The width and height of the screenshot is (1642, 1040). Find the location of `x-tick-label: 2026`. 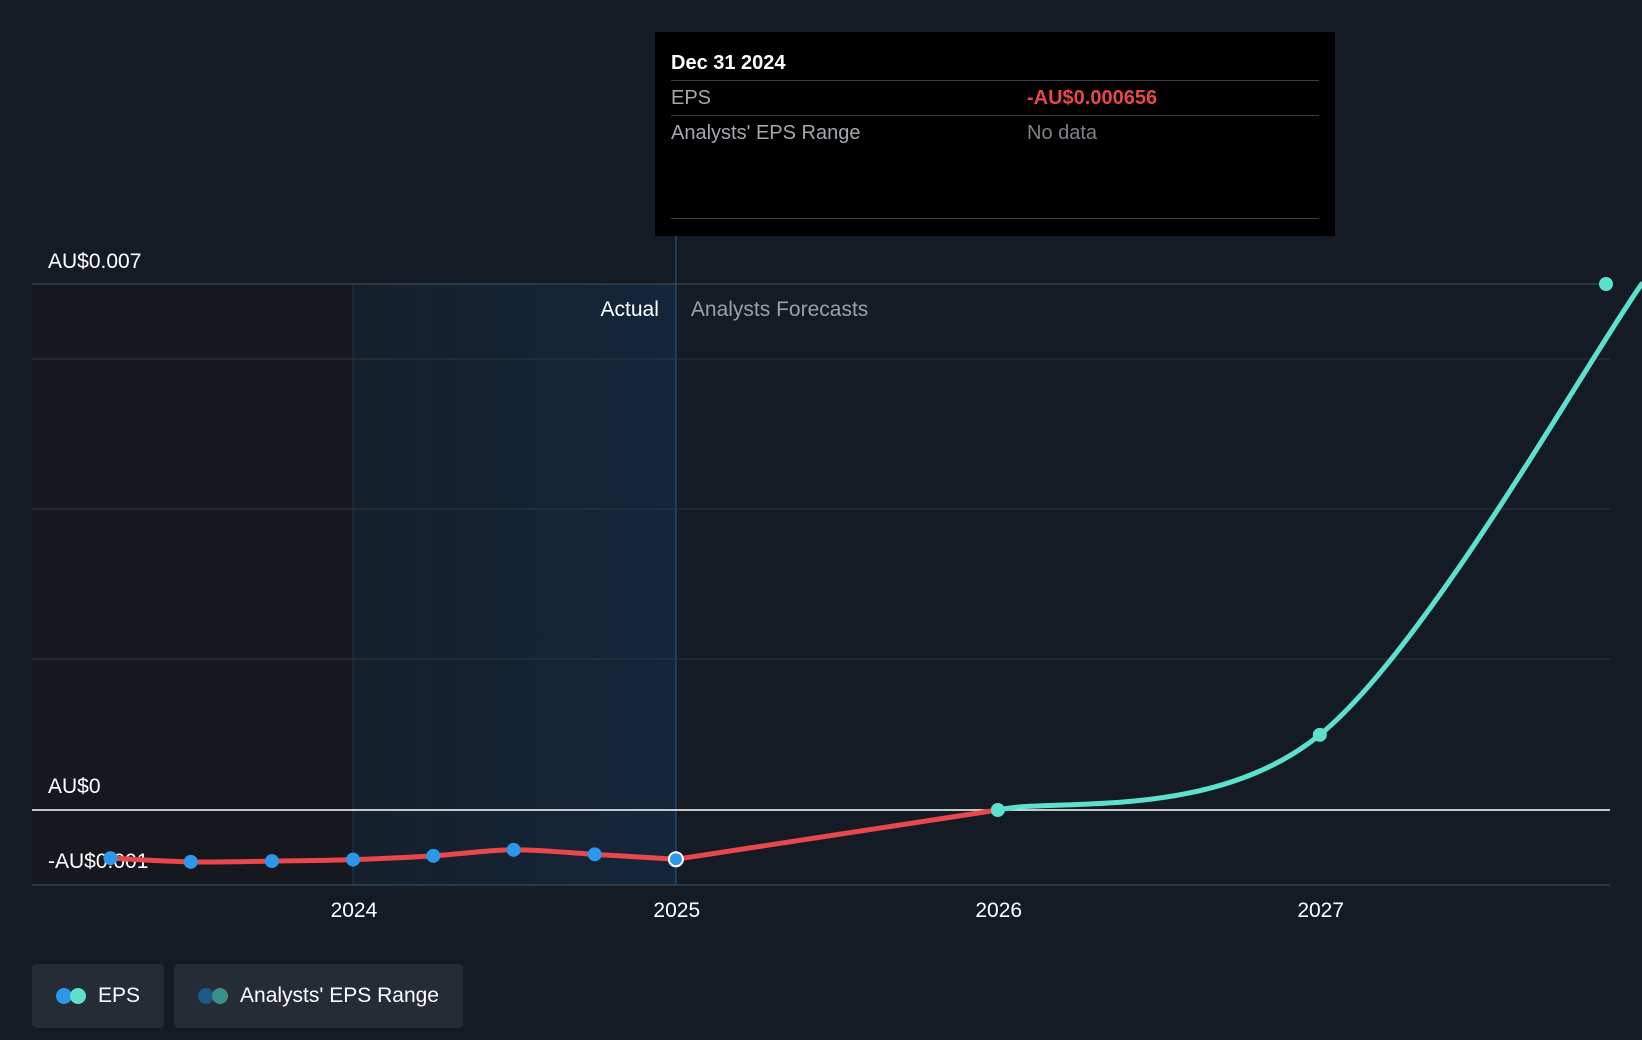

x-tick-label: 2026 is located at coordinates (998, 910).